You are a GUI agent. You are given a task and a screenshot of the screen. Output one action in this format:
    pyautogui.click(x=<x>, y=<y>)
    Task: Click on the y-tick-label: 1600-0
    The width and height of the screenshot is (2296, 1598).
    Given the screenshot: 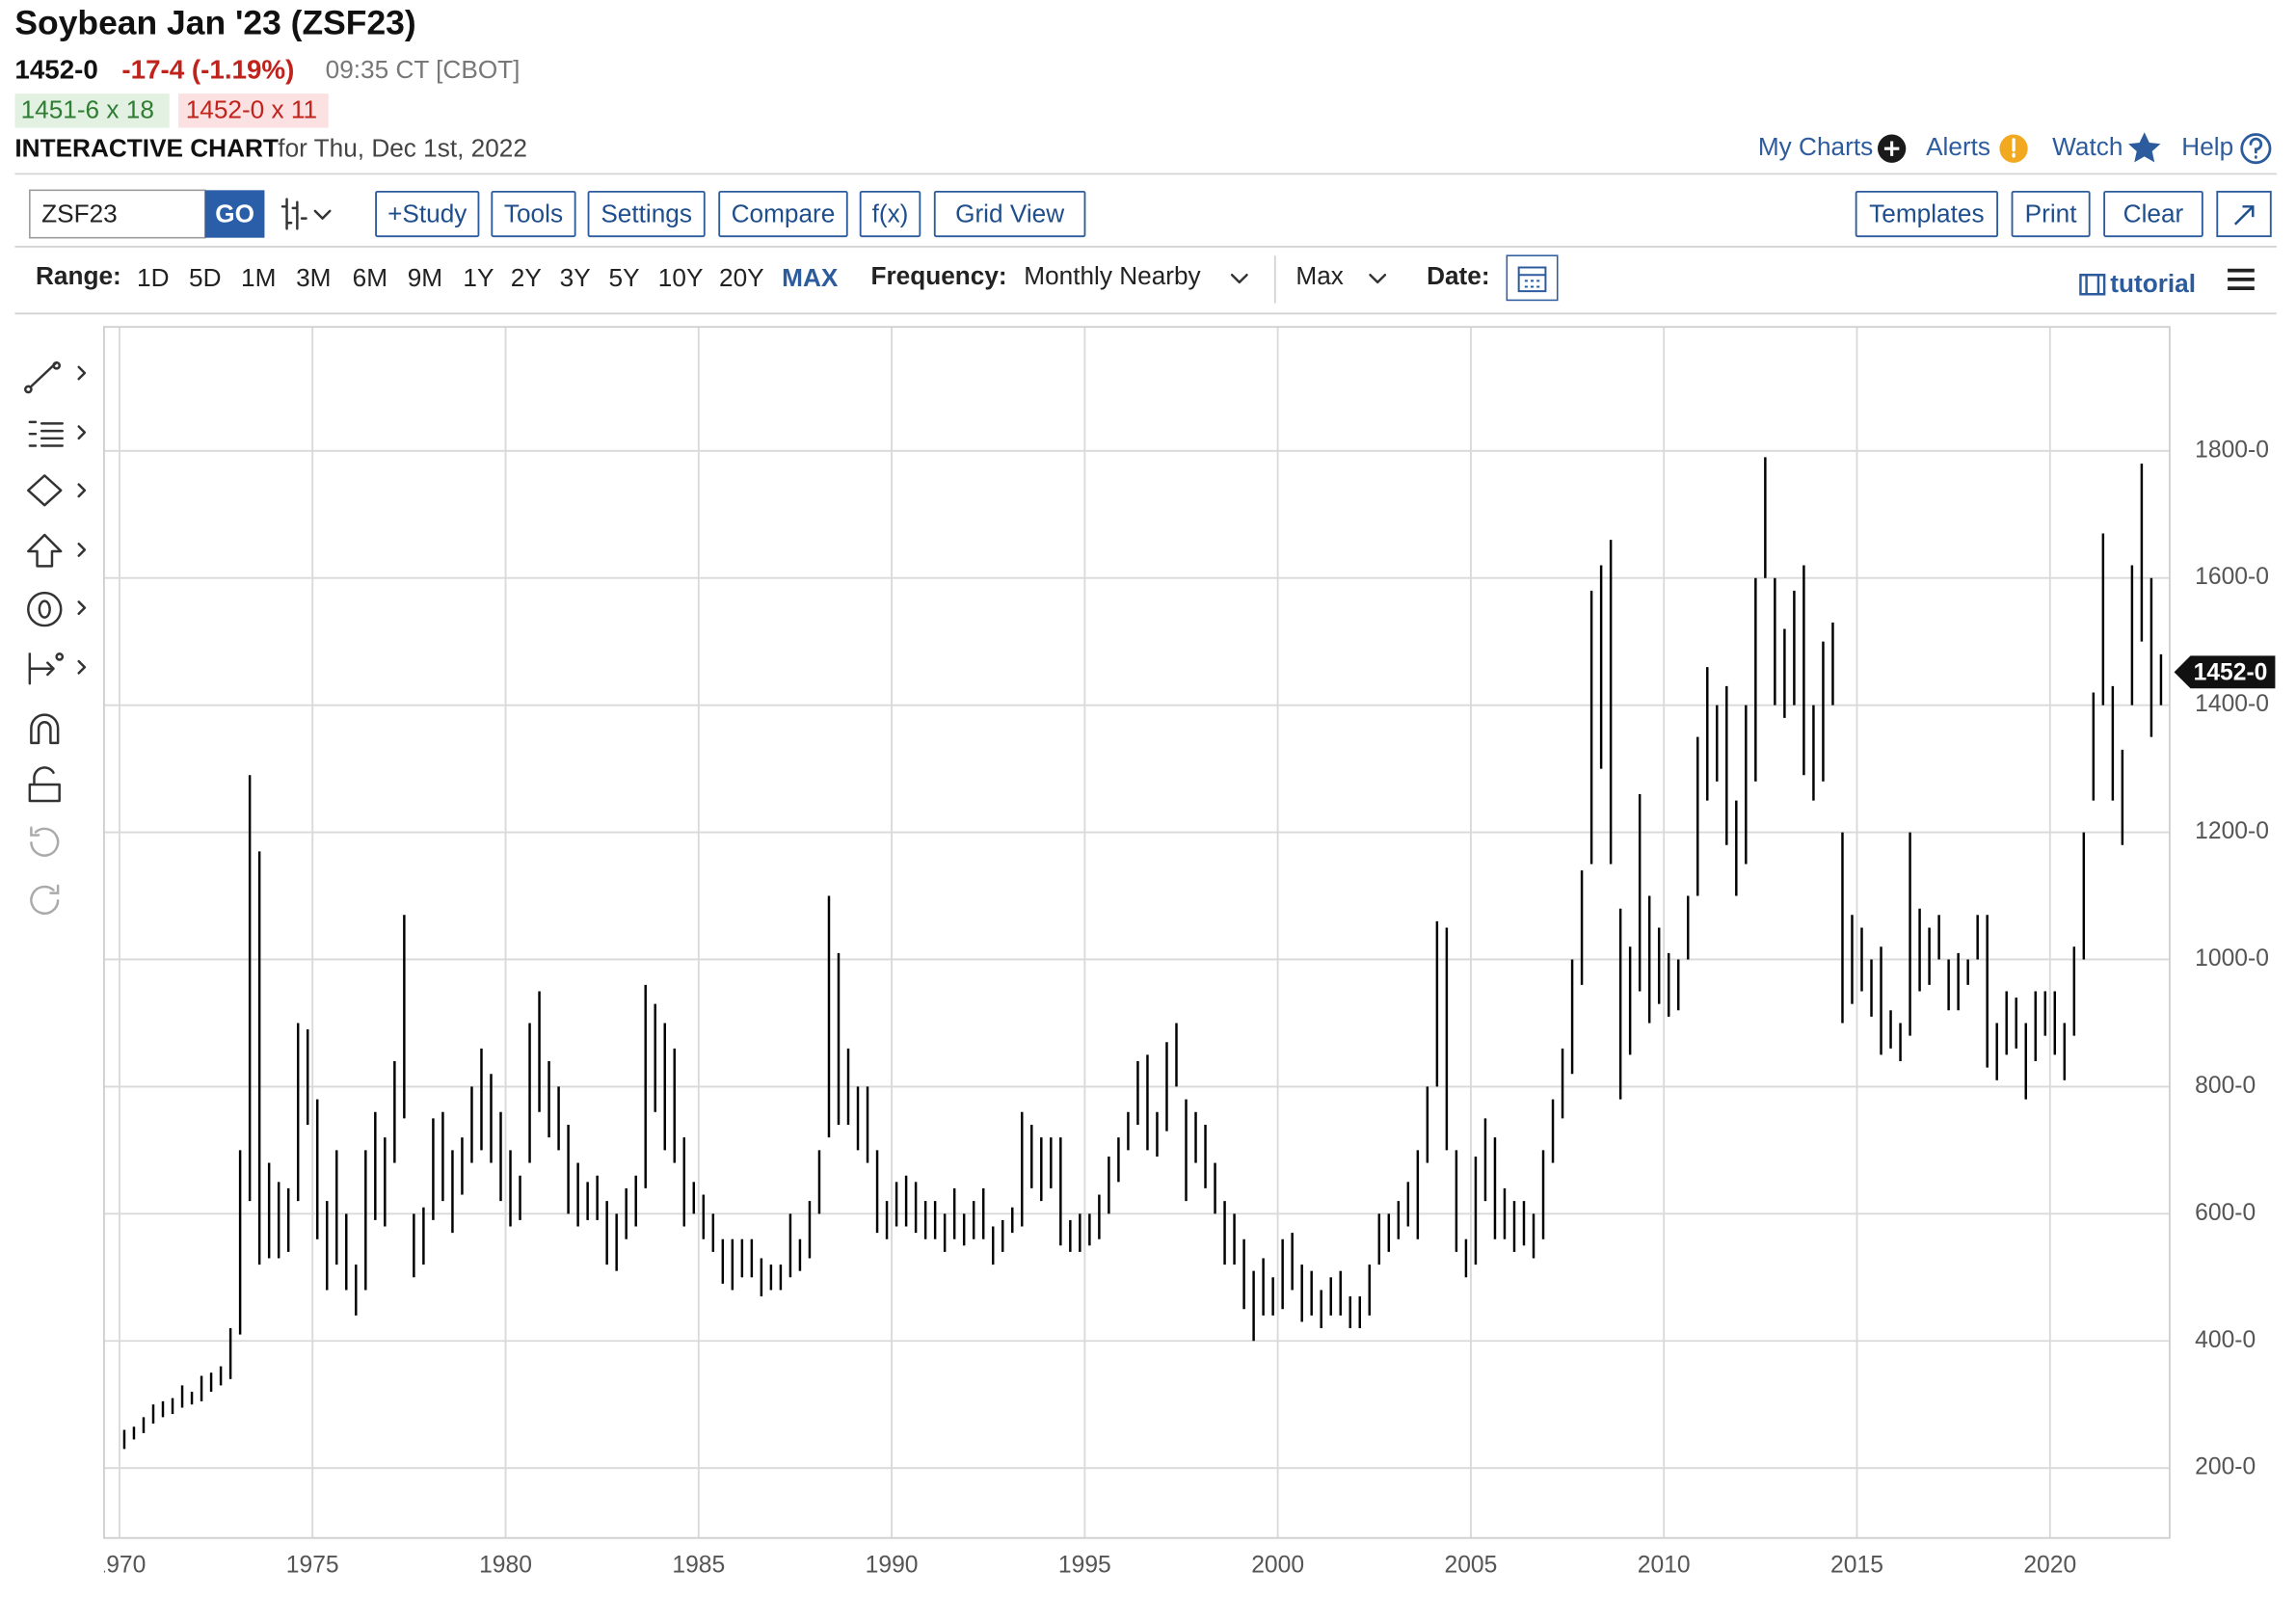 What is the action you would take?
    pyautogui.click(x=2232, y=577)
    